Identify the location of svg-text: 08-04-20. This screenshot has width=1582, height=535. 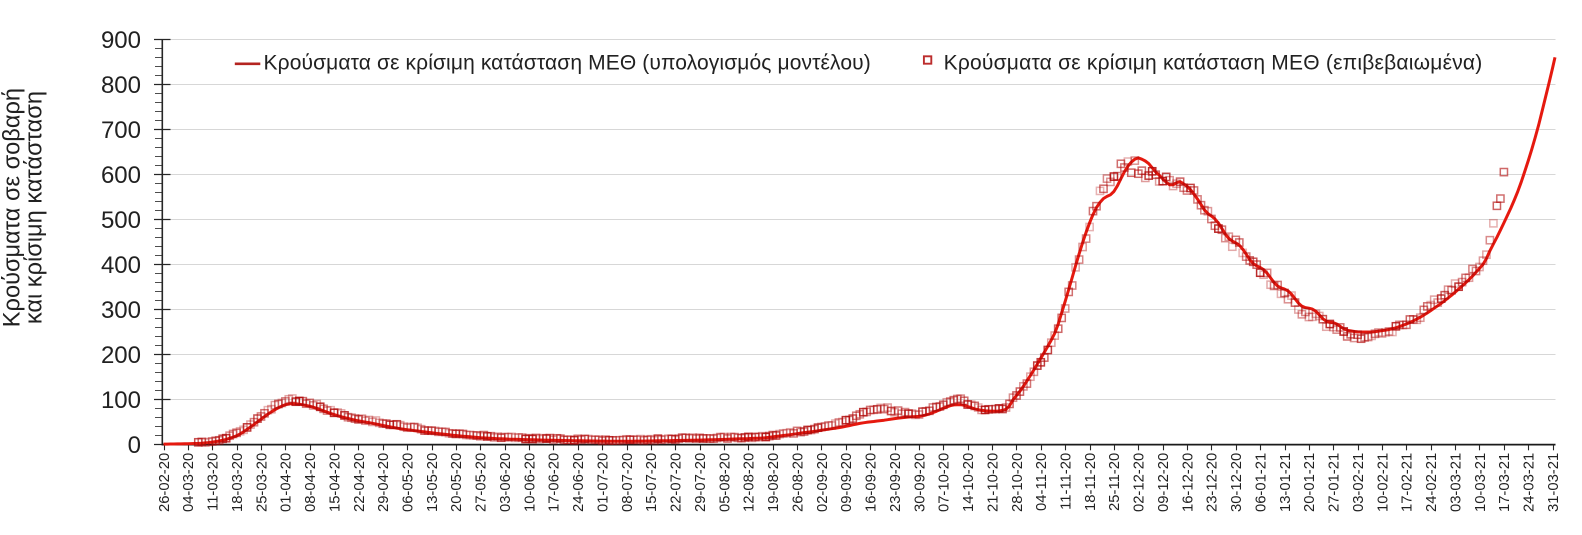
(311, 482).